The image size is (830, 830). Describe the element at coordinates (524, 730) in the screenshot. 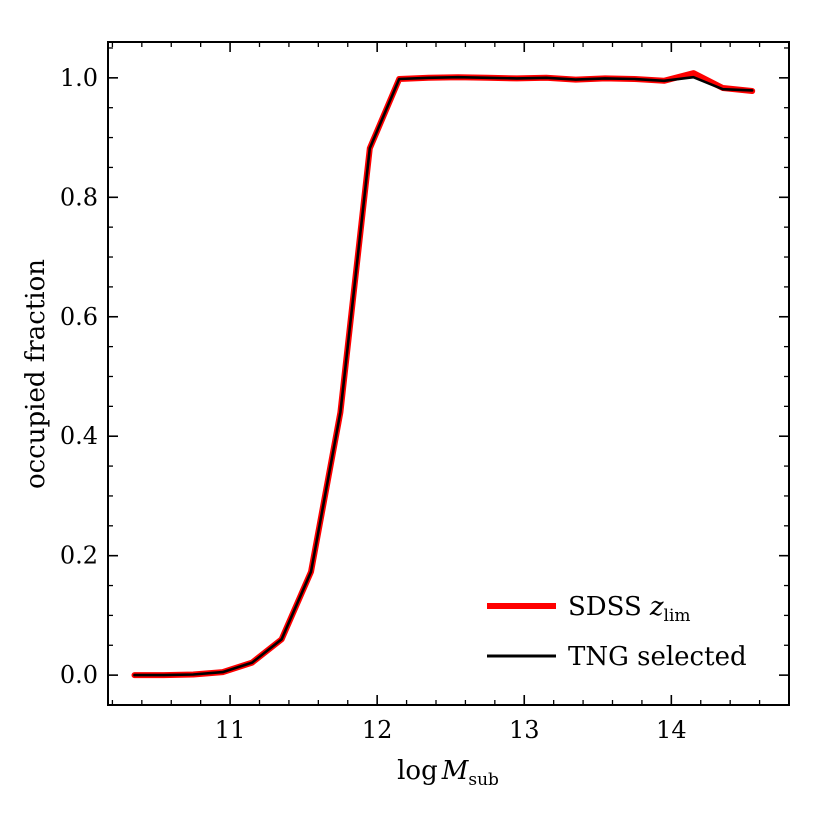

I see `x-tick-label: 13` at that location.